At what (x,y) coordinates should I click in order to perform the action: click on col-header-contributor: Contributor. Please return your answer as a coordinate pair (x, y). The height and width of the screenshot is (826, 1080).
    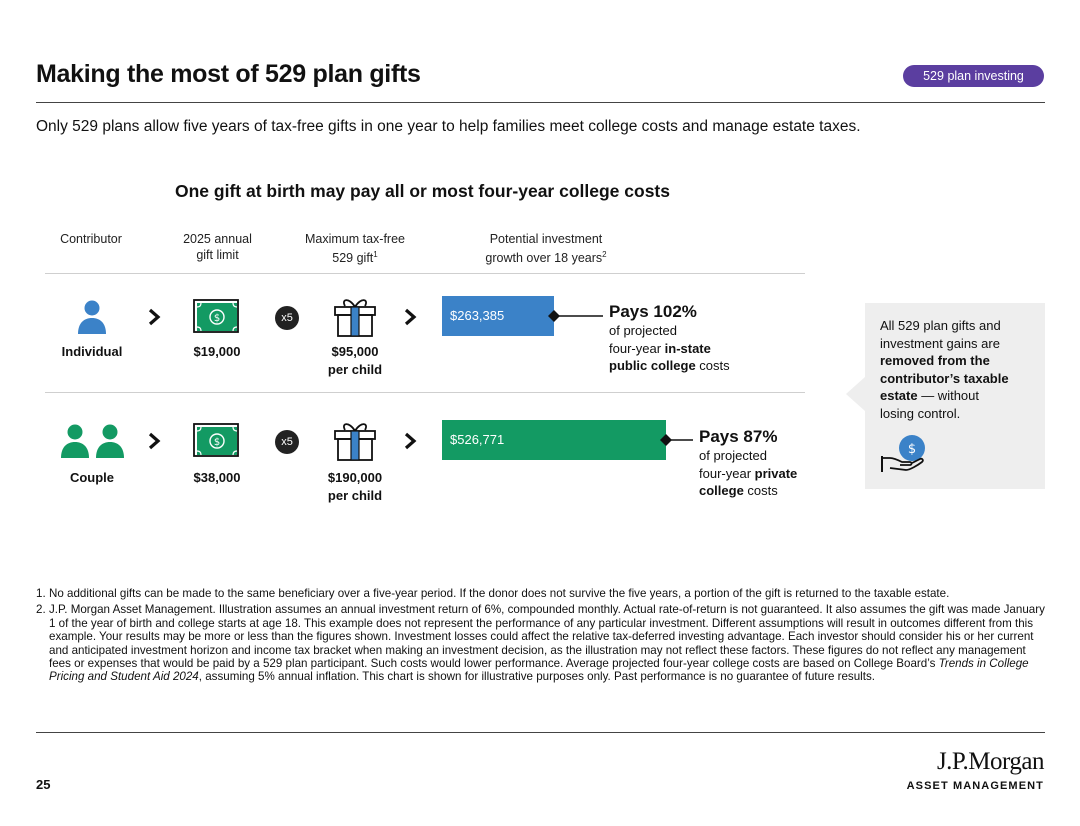
    Looking at the image, I should click on (91, 239).